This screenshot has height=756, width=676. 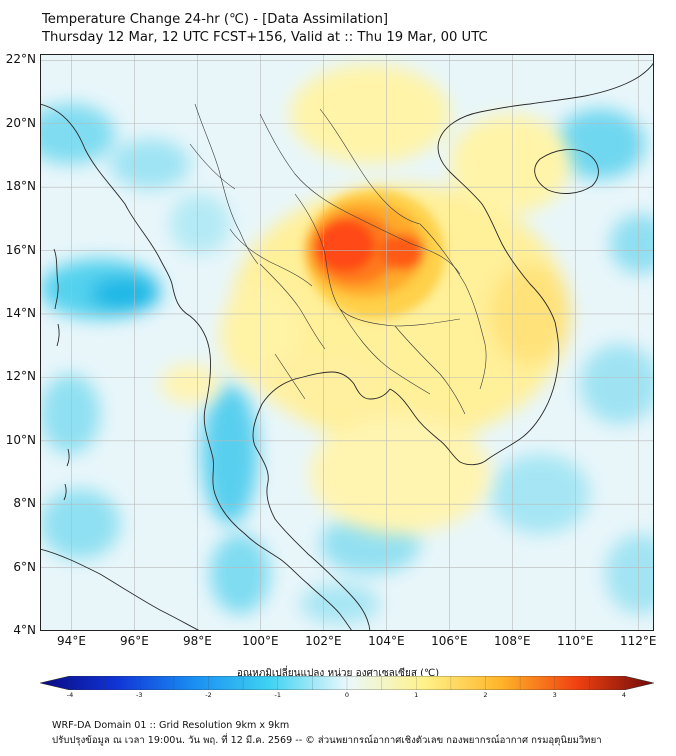 I want to click on hot-core, so click(x=375, y=254).